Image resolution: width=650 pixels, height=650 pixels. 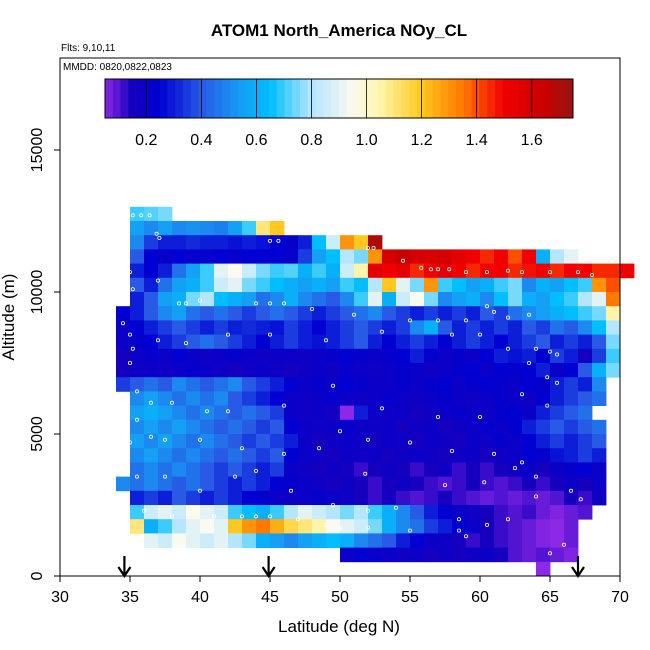 I want to click on colorbar: 0.2 0.4 0.6 0.8 1.0 1.2 1.4 1.6, so click(x=339, y=113).